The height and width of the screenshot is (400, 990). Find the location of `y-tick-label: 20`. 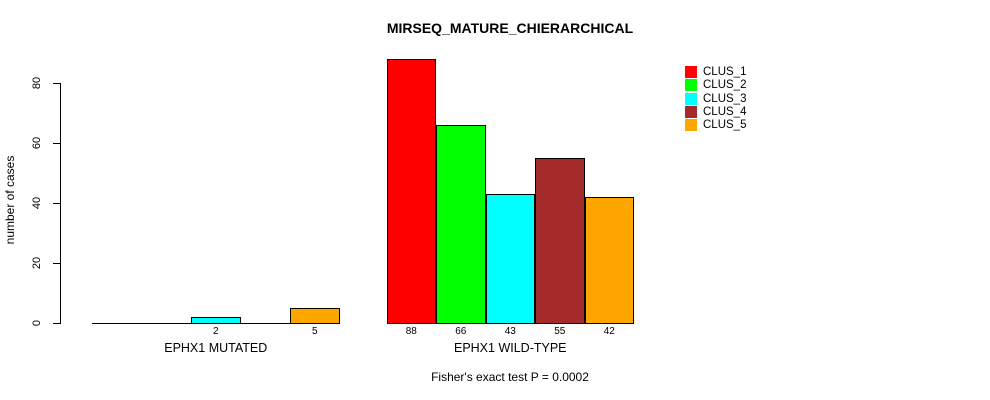

y-tick-label: 20 is located at coordinates (37, 263).